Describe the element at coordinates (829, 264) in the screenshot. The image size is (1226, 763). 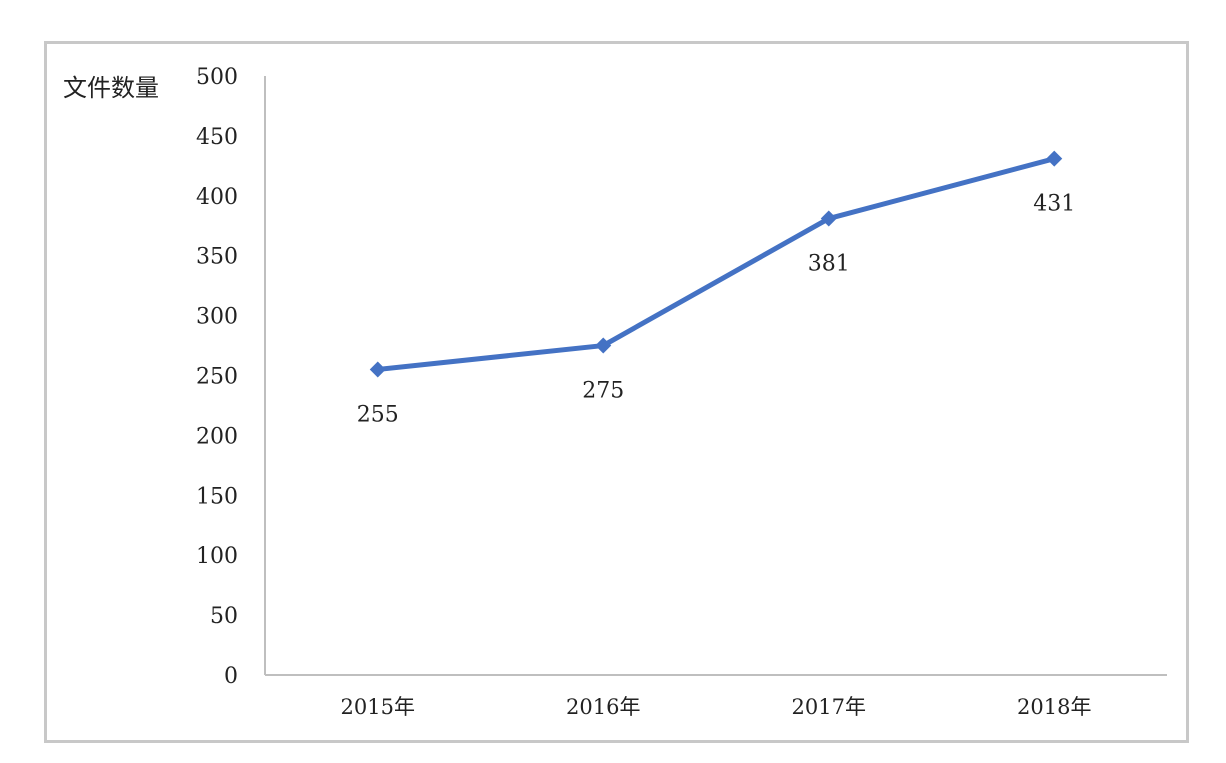
I see `data-label: 381` at that location.